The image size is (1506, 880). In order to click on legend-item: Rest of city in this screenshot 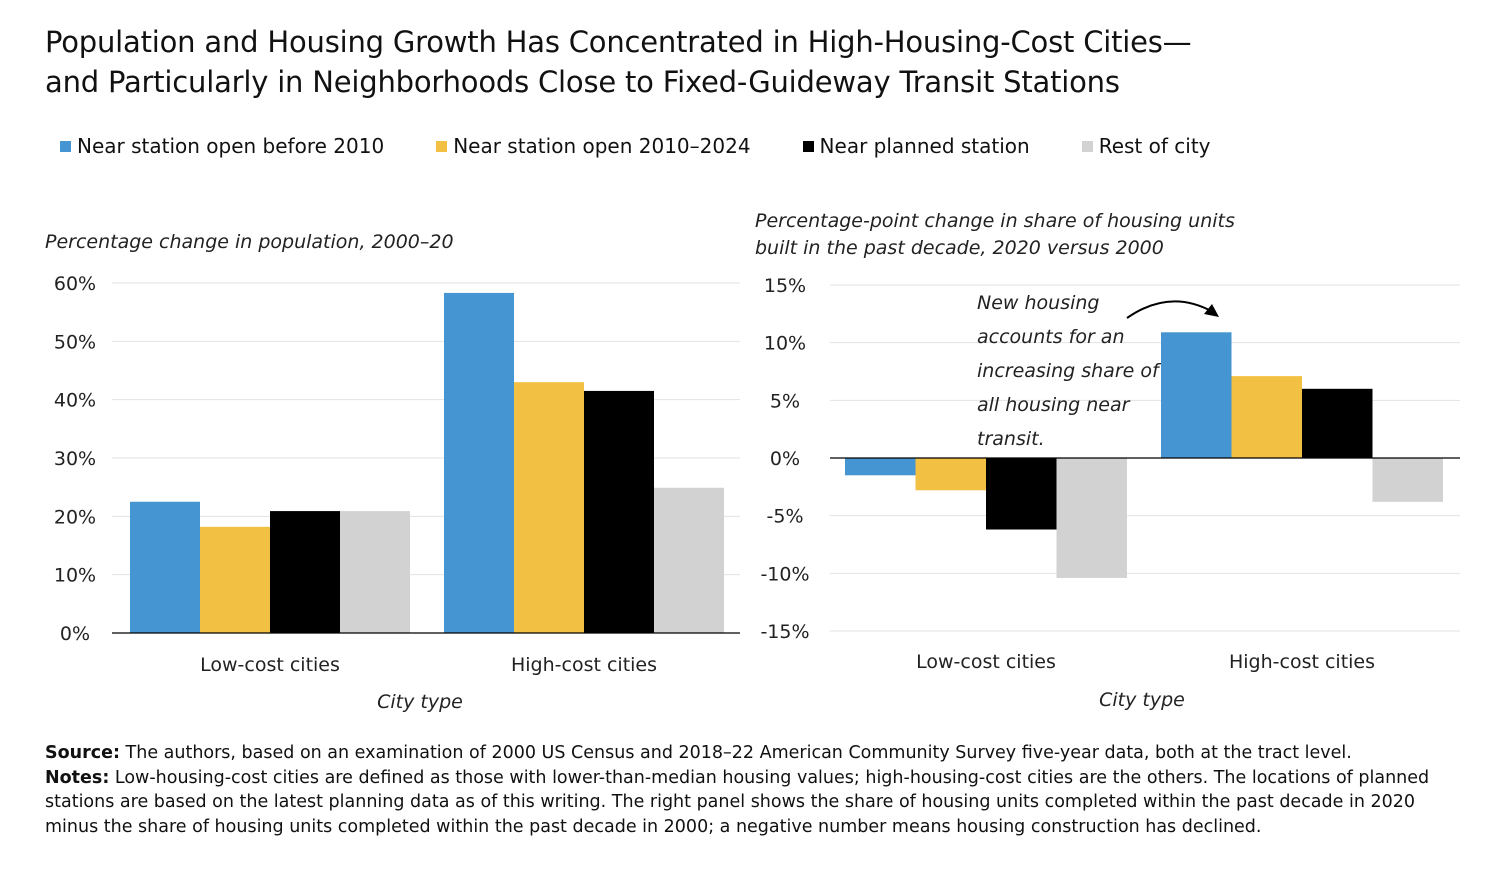, I will do `click(1146, 146)`.